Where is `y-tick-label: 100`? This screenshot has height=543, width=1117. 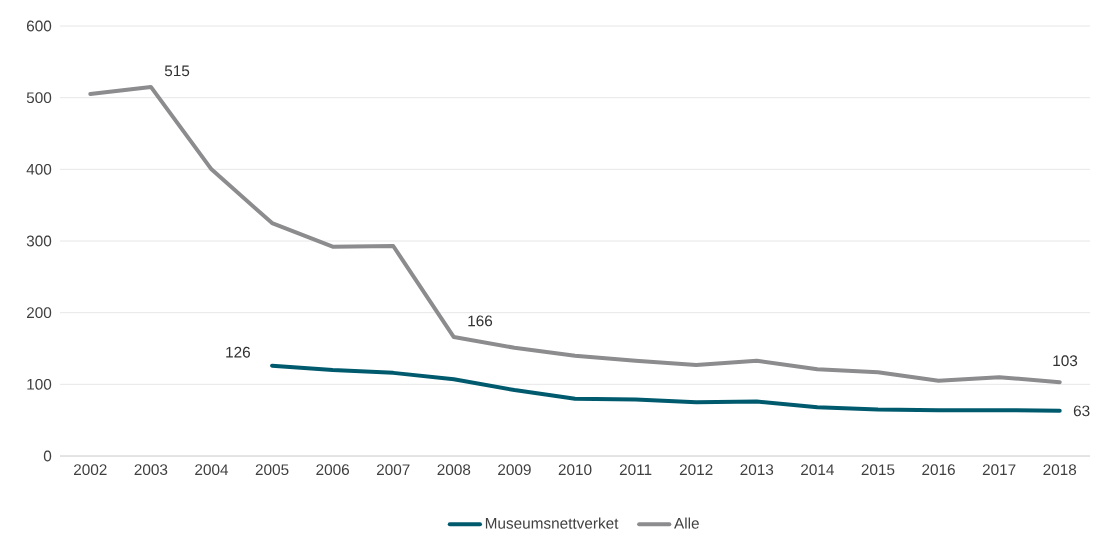
y-tick-label: 100 is located at coordinates (39, 384).